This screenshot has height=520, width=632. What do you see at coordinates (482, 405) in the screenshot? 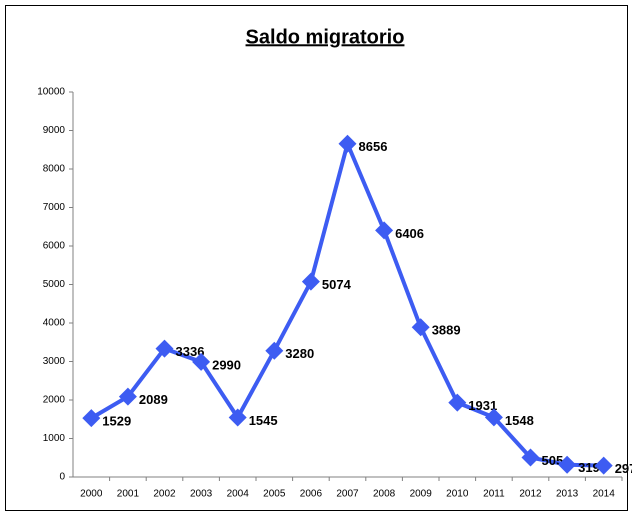
I see `data-label: 1931` at bounding box center [482, 405].